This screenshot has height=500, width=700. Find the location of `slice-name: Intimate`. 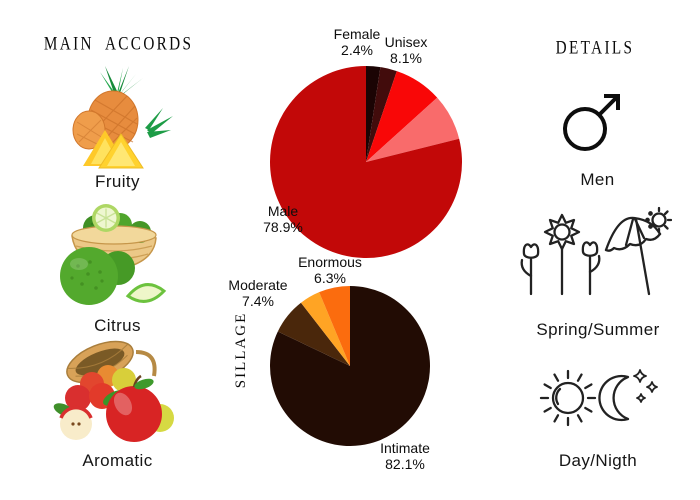

slice-name: Intimate is located at coordinates (405, 448).